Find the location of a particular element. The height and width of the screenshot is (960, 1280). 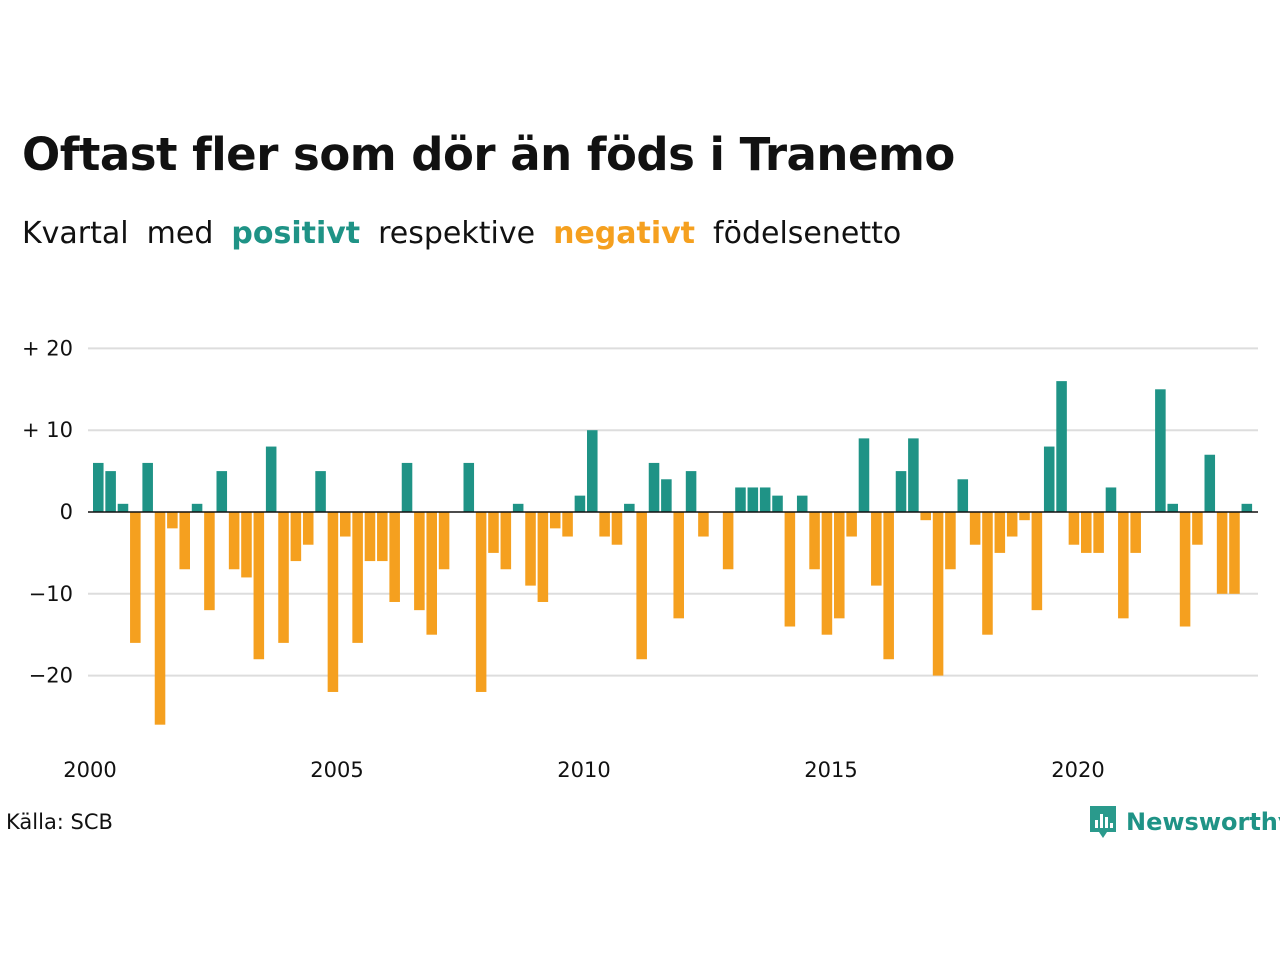

y-tick-label: −20 is located at coordinates (51, 676).